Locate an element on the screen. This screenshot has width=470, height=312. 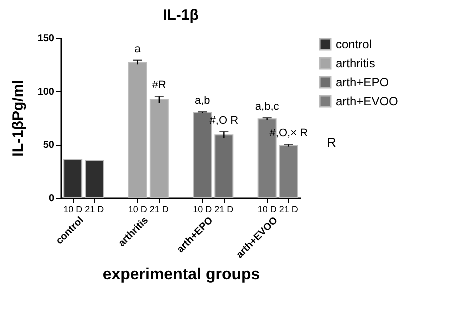
y-axis-title: IL-1βPg/ml is located at coordinates (18, 118).